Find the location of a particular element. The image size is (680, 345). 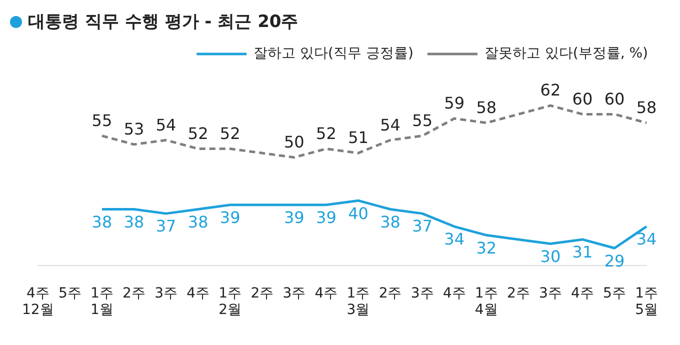

data-label: 62 is located at coordinates (550, 90).